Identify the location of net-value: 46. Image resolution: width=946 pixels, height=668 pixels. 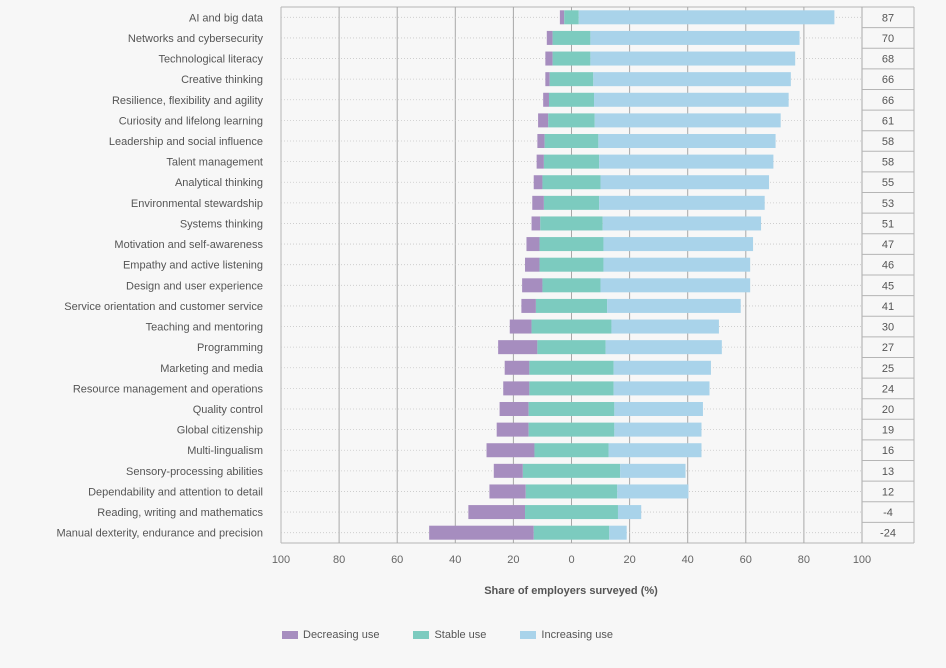
(888, 266).